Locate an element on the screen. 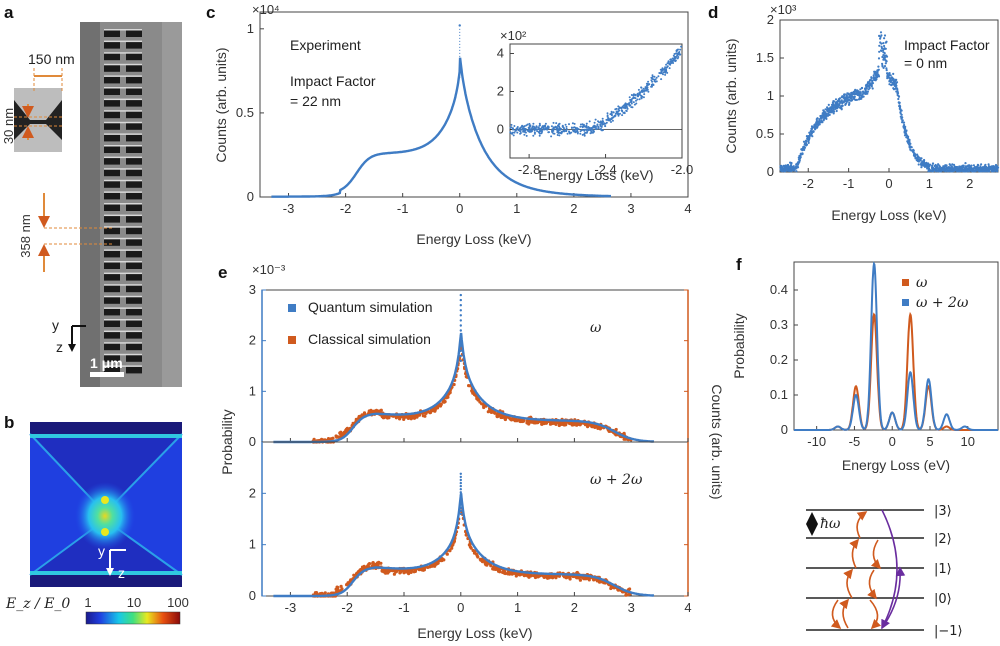 This screenshot has width=1000, height=646. e-xtick-label: -1 is located at coordinates (404, 607).